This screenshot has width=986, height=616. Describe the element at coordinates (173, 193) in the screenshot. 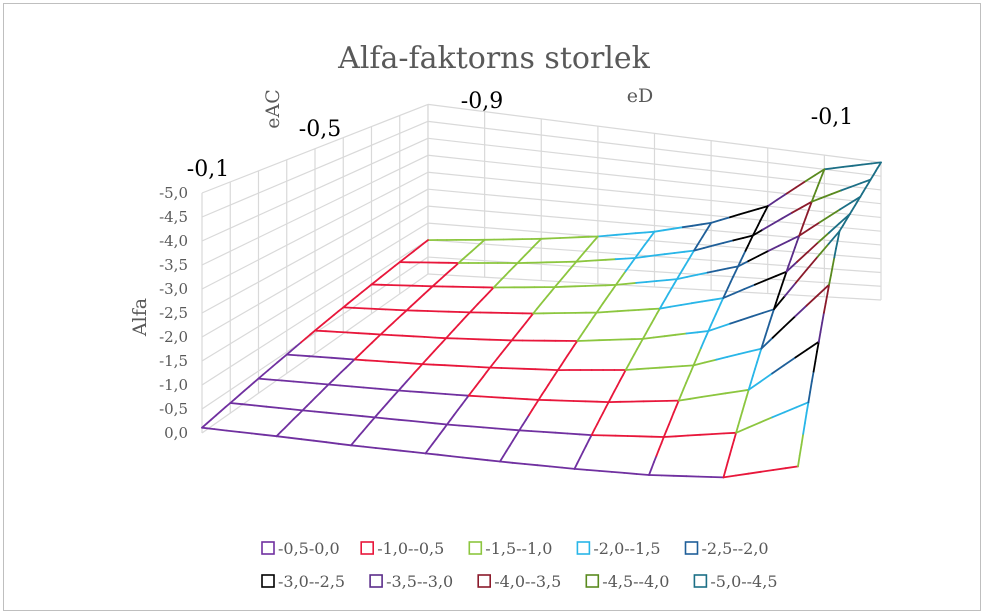

I see `z-tick-label: -5,0` at that location.